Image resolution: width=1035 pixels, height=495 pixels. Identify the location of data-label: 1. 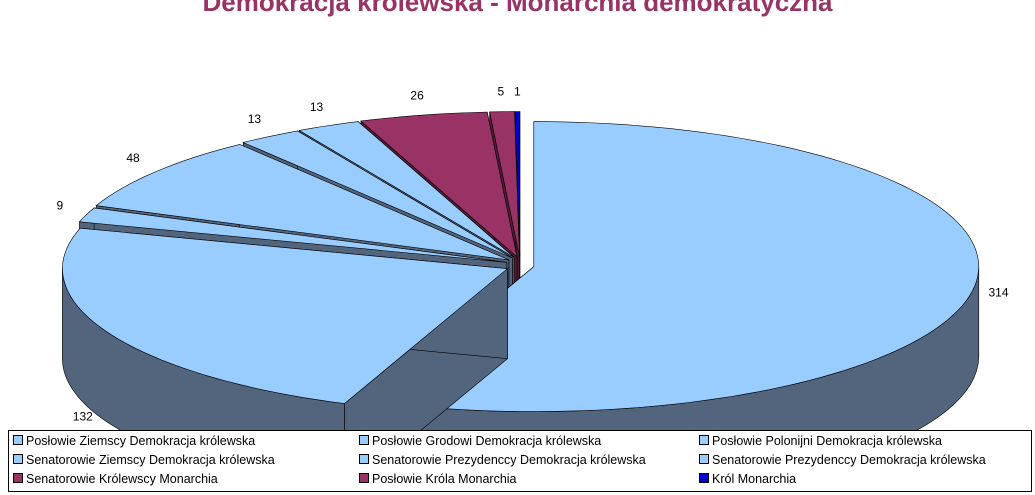
(517, 92).